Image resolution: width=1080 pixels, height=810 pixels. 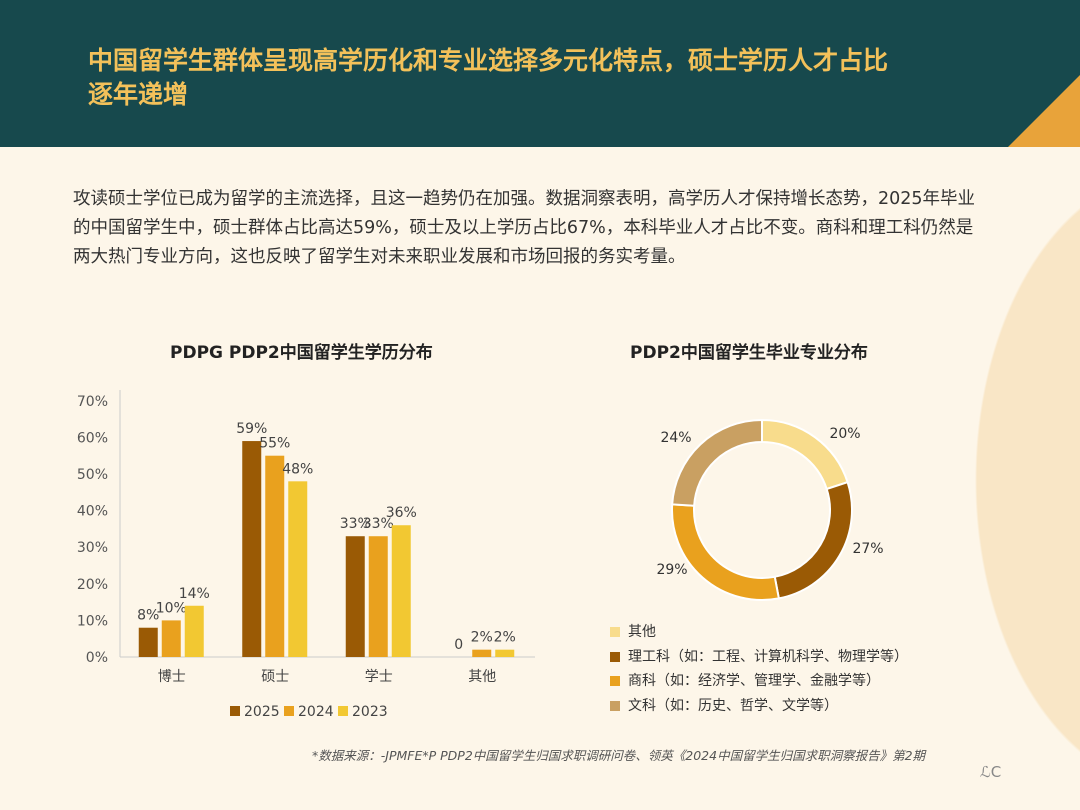 What do you see at coordinates (274, 444) in the screenshot?
I see `bar-data-label: 55%` at bounding box center [274, 444].